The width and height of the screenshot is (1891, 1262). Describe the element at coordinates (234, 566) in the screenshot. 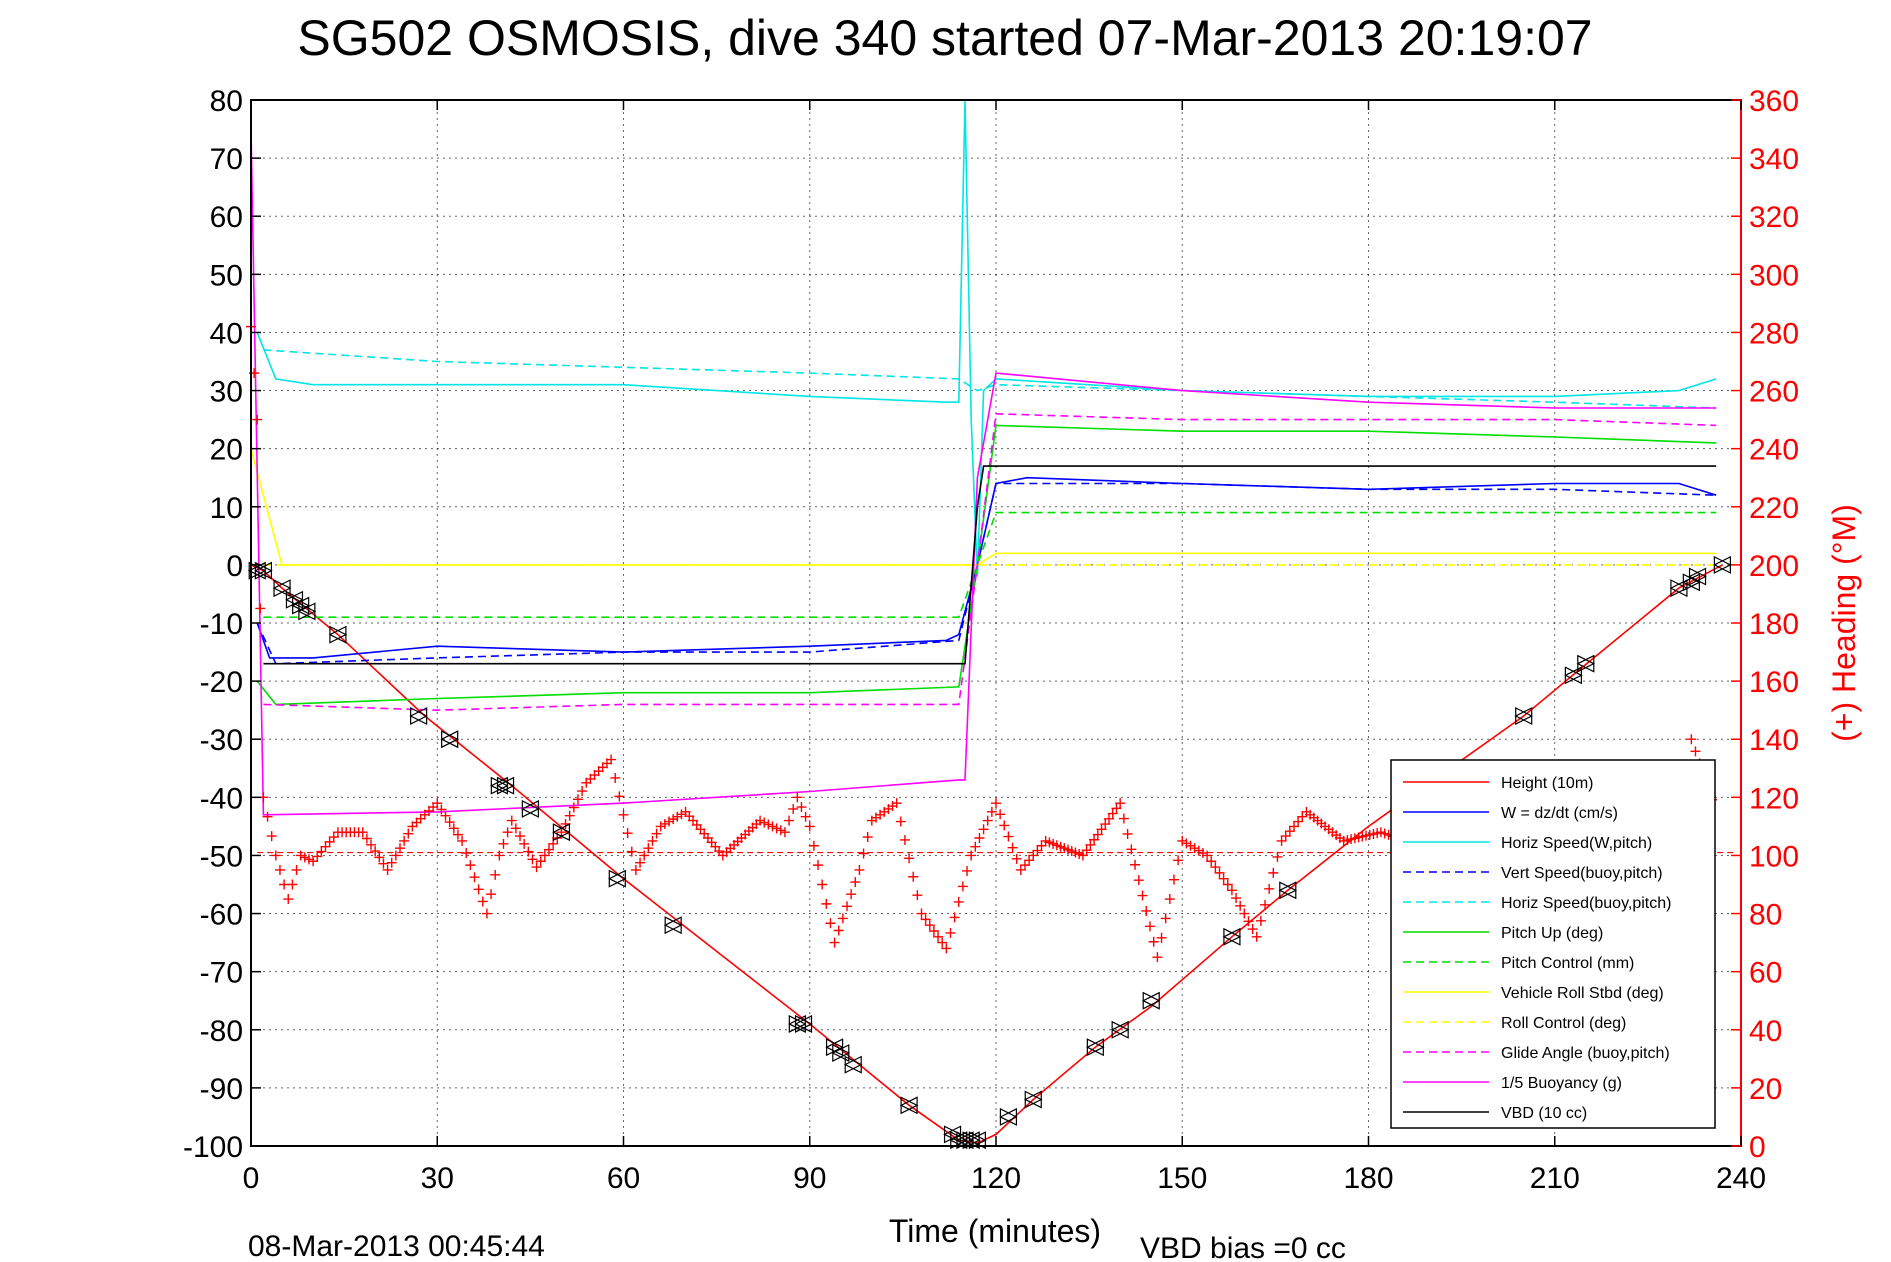

I see `y-tick-label-left: 0` at that location.